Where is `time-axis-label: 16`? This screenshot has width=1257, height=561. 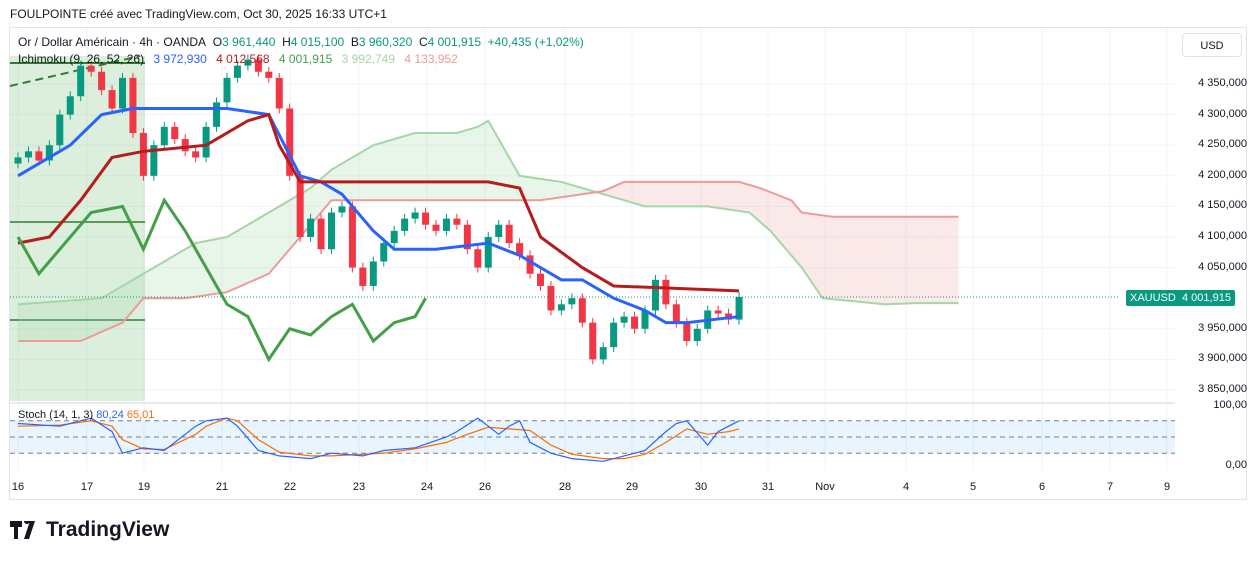
time-axis-label: 16 is located at coordinates (18, 487).